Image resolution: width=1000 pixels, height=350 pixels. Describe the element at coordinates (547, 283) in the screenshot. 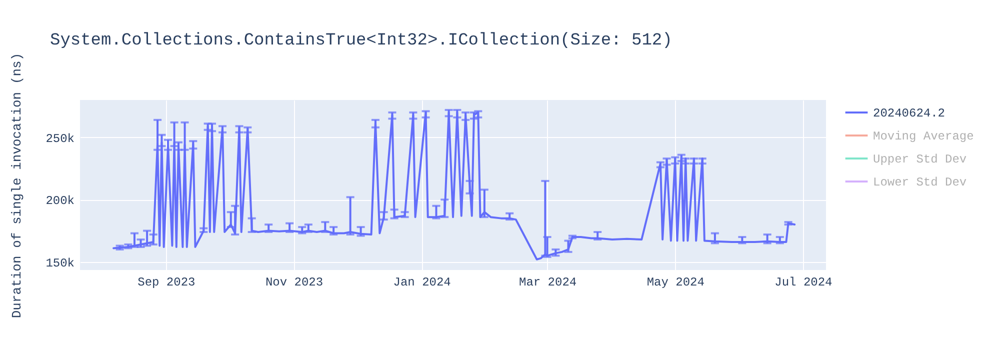

I see `x-tick-label: Mar 2024` at that location.